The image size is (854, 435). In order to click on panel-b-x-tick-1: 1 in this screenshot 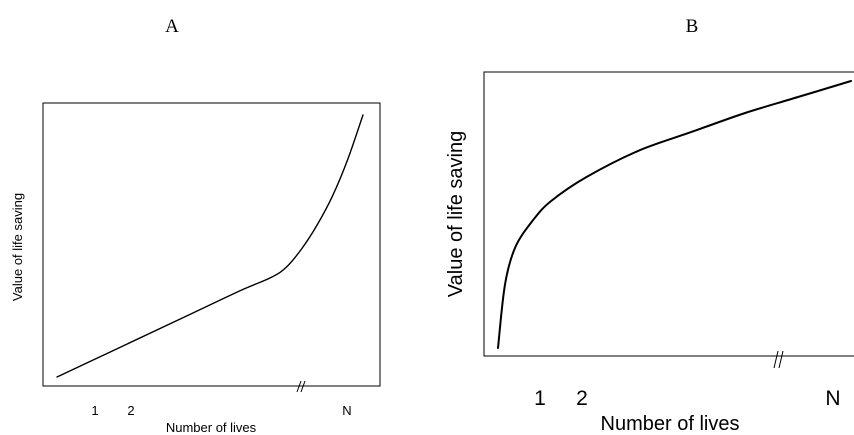, I will do `click(540, 398)`.